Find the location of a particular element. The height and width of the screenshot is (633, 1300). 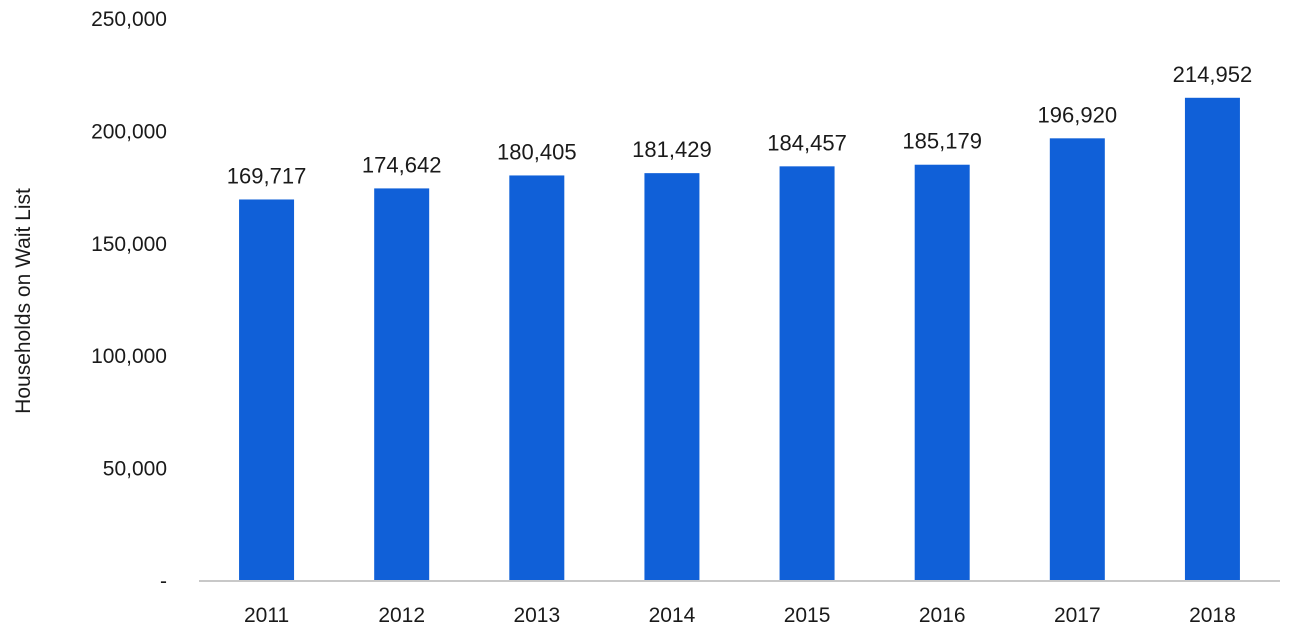

bar-data-label: 184,457 is located at coordinates (807, 142).